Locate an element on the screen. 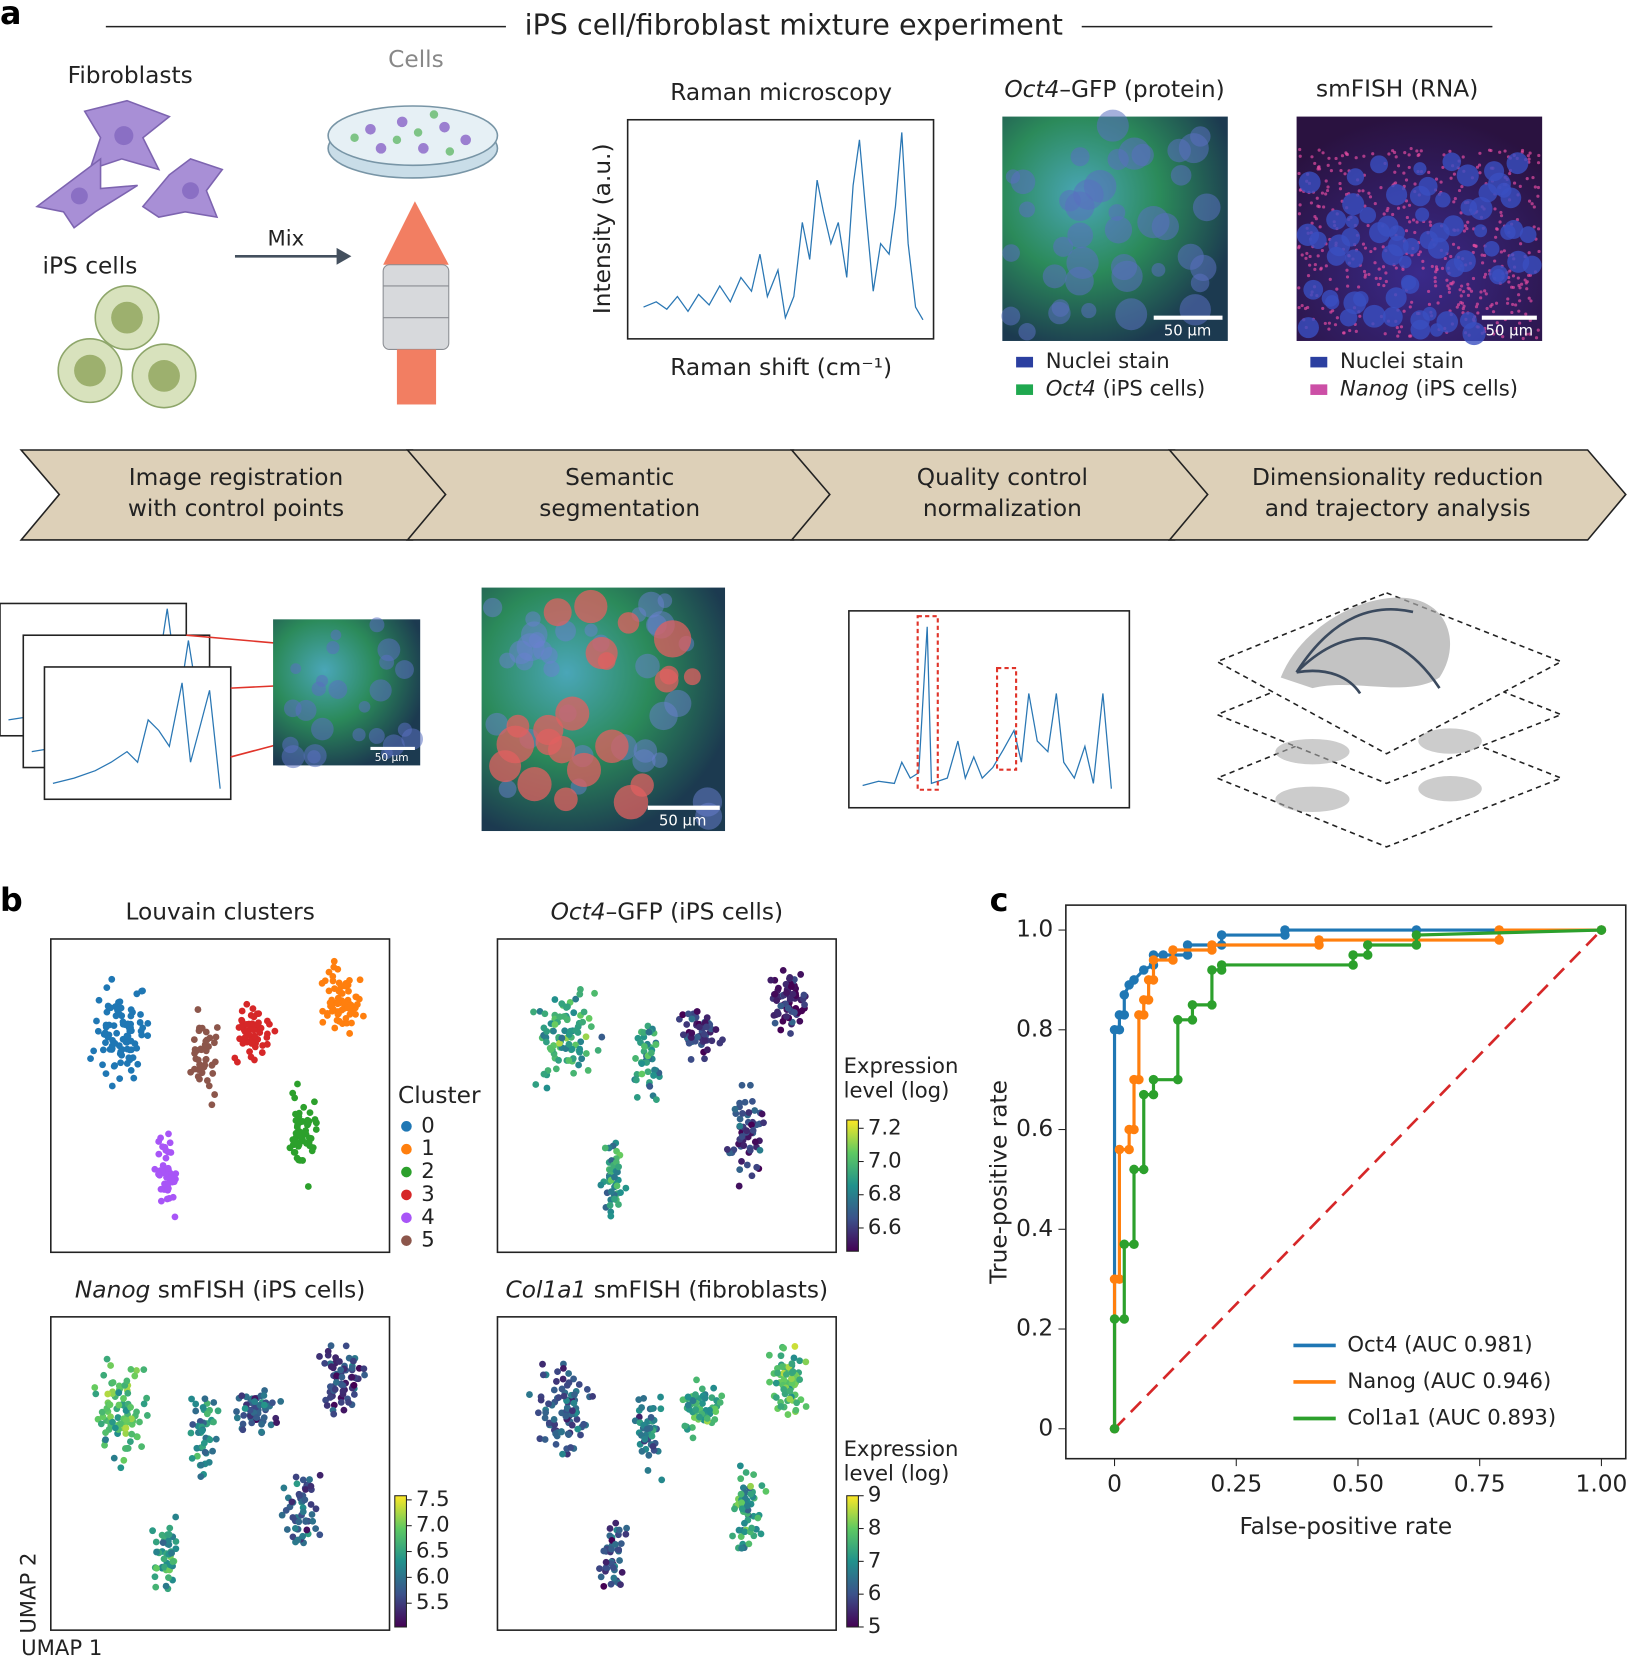 The height and width of the screenshot is (1661, 1630). scale-label: 50 μm is located at coordinates (682, 821).